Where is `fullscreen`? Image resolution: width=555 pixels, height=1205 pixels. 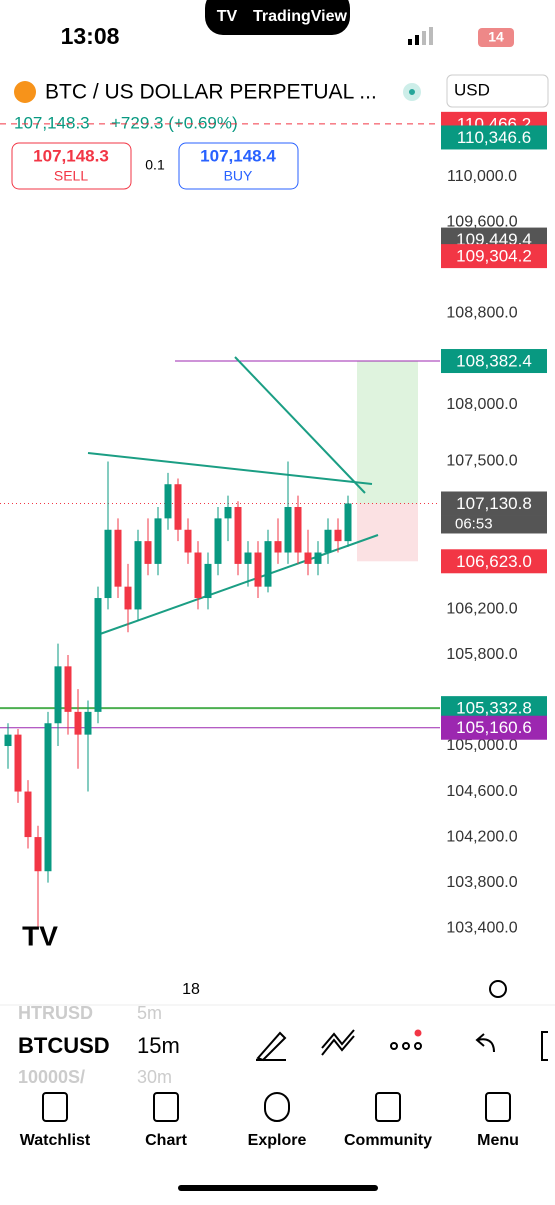
fullscreen is located at coordinates (544, 1046).